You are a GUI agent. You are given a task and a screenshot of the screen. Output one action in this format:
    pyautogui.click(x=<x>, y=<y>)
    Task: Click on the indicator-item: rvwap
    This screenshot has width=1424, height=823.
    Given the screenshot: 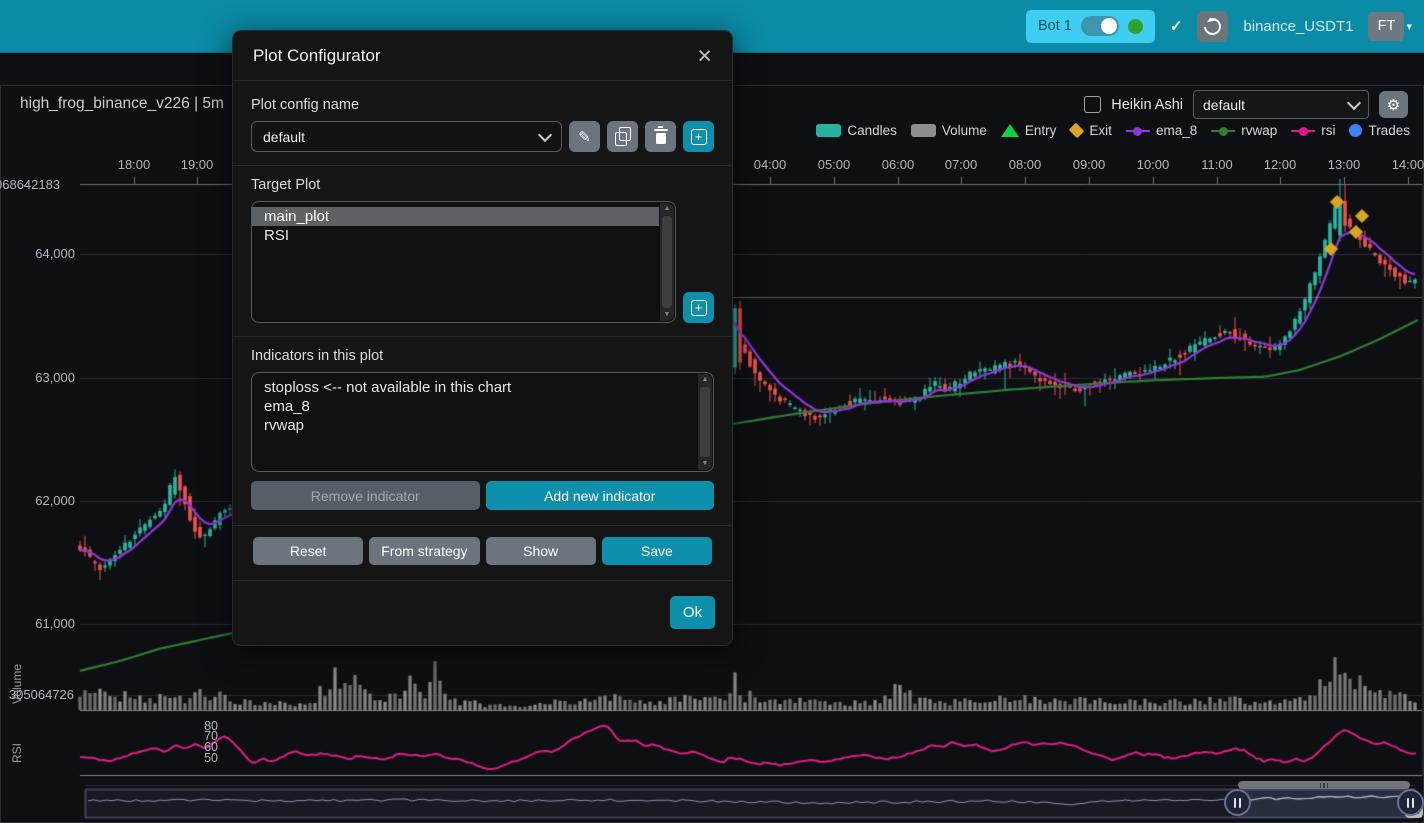 What is the action you would take?
    pyautogui.click(x=284, y=425)
    